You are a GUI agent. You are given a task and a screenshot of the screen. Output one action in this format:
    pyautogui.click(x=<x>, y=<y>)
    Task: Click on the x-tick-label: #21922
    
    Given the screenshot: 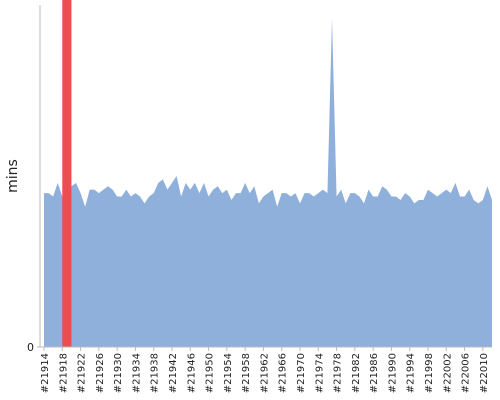 What is the action you would take?
    pyautogui.click(x=82, y=373)
    